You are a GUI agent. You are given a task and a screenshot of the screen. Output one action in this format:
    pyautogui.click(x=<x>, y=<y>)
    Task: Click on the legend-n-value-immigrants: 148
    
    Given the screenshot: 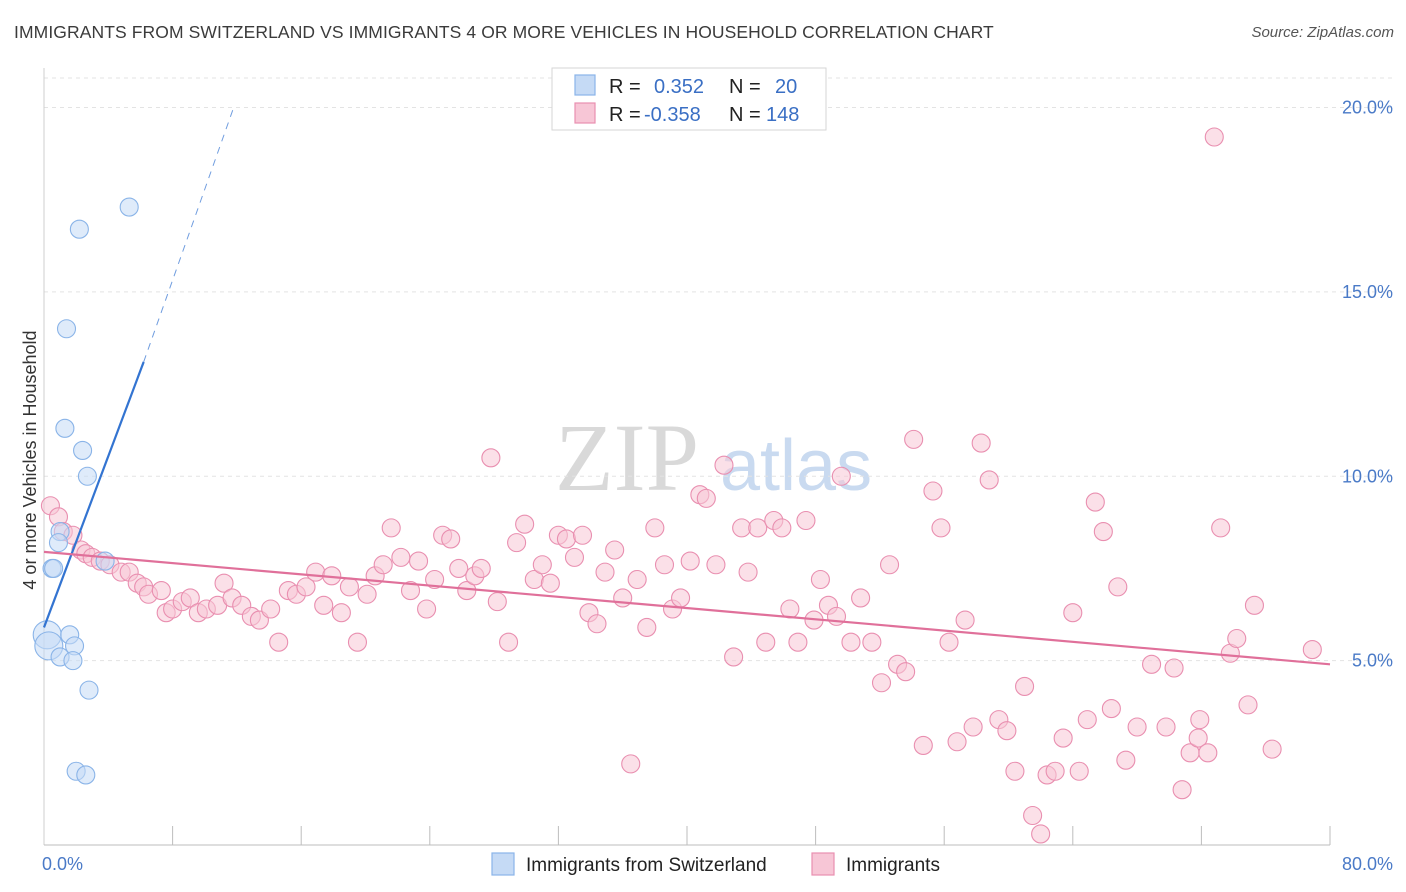 What is the action you would take?
    pyautogui.click(x=782, y=115)
    